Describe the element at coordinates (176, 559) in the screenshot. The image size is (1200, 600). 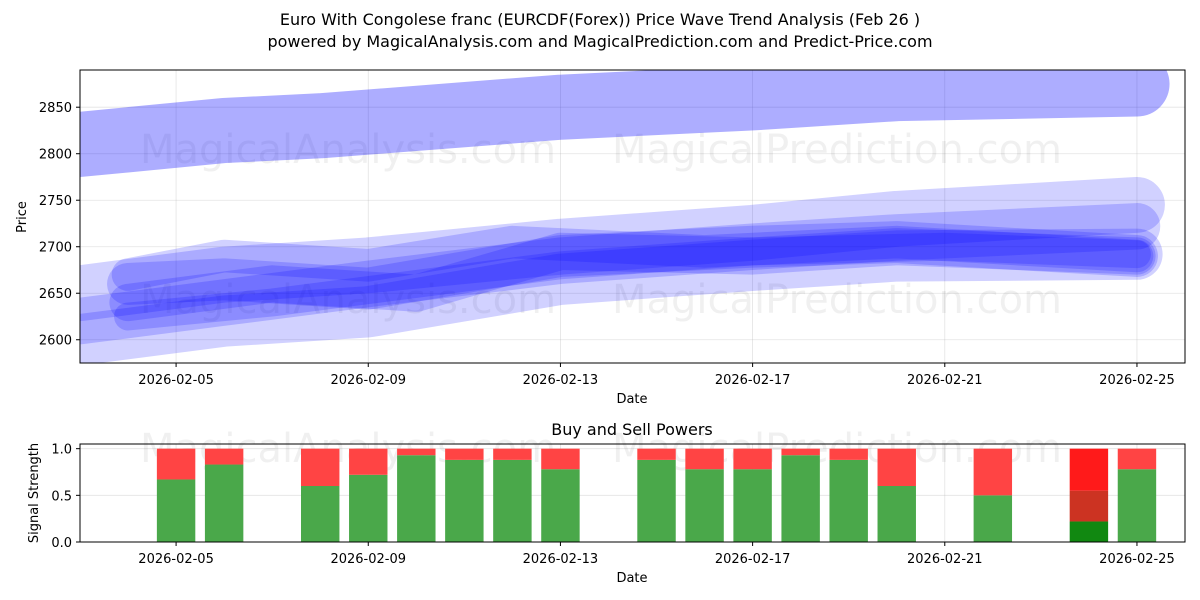
I see `signal-x-tick-label: 2026-02-05` at that location.